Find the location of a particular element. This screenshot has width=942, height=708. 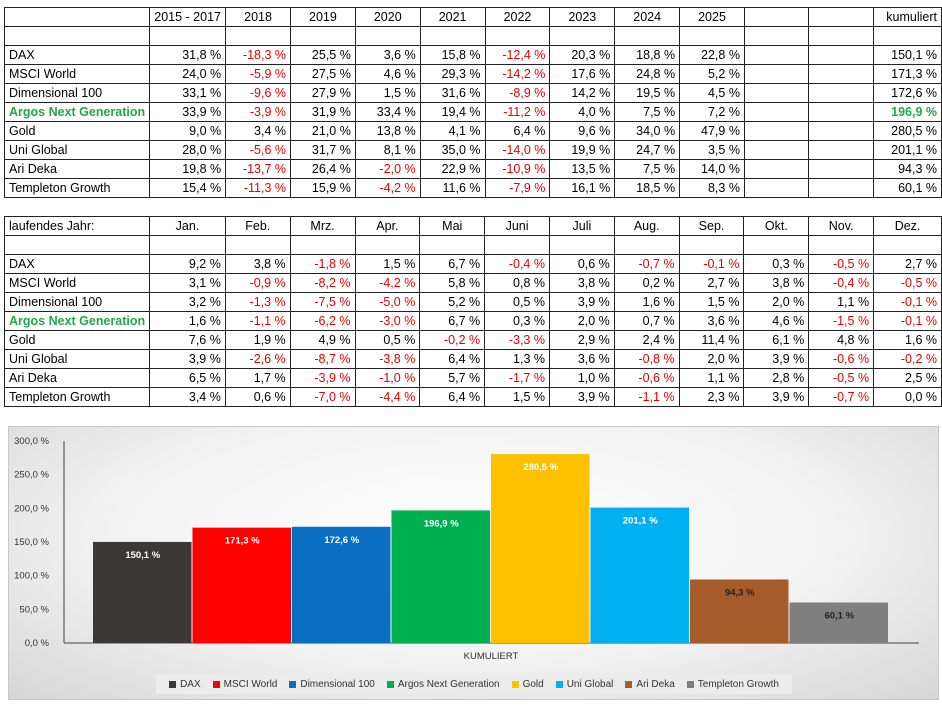

bar-data-label: 280,5 % is located at coordinates (540, 467).